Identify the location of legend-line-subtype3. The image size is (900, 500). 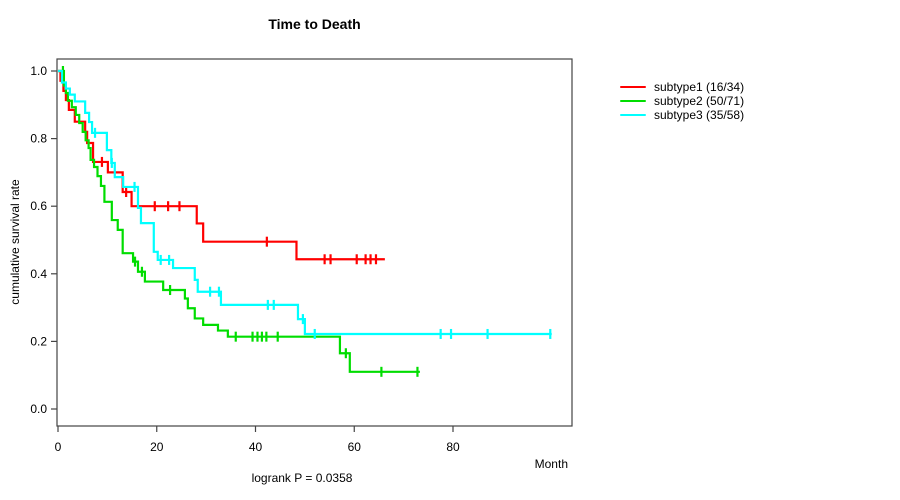
(633, 115).